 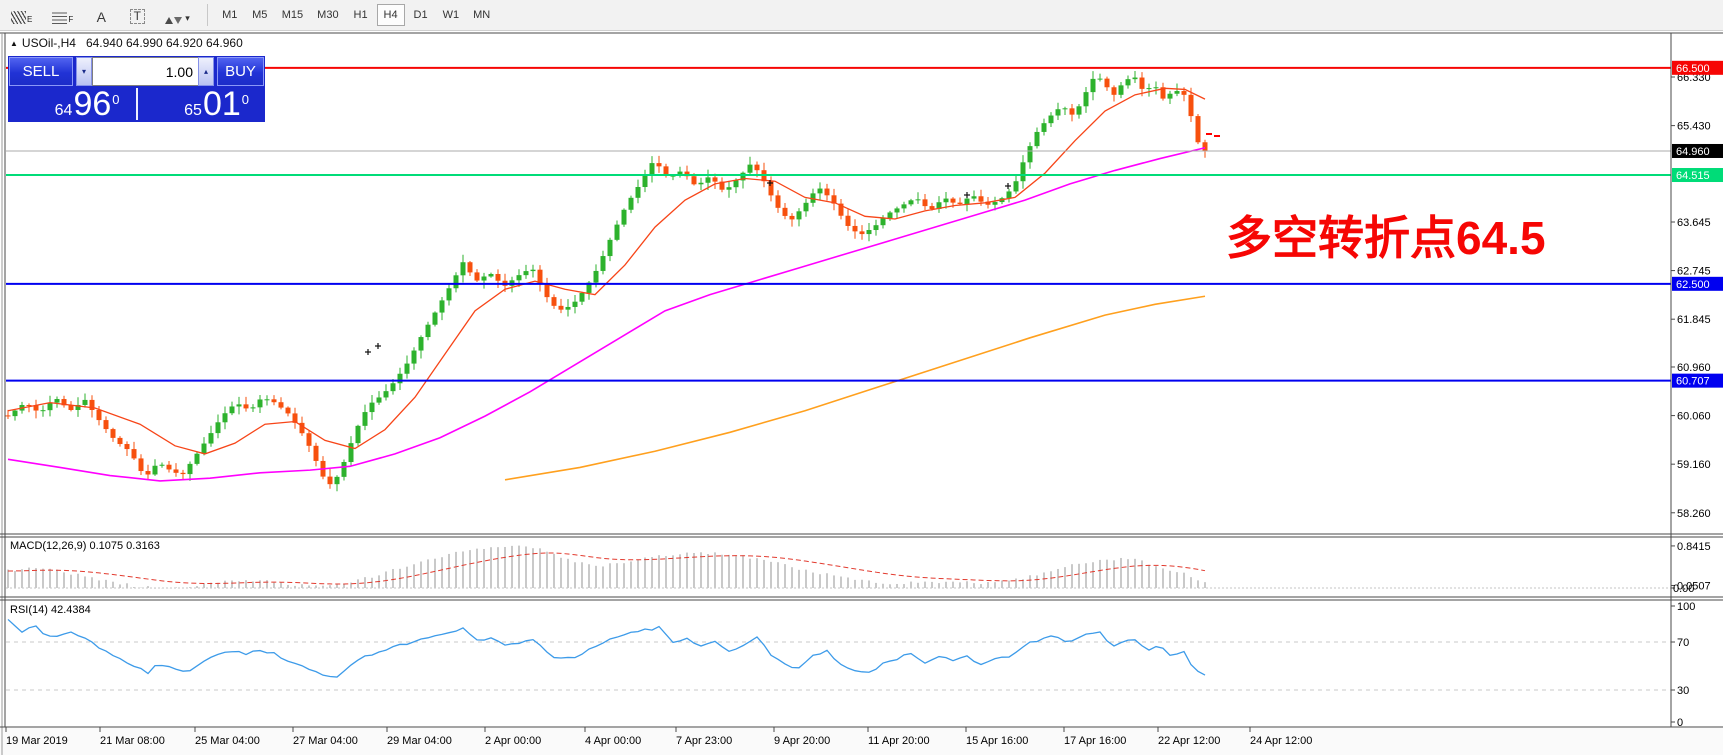 I want to click on fibonacci-tool-button: F, so click(x=62, y=15).